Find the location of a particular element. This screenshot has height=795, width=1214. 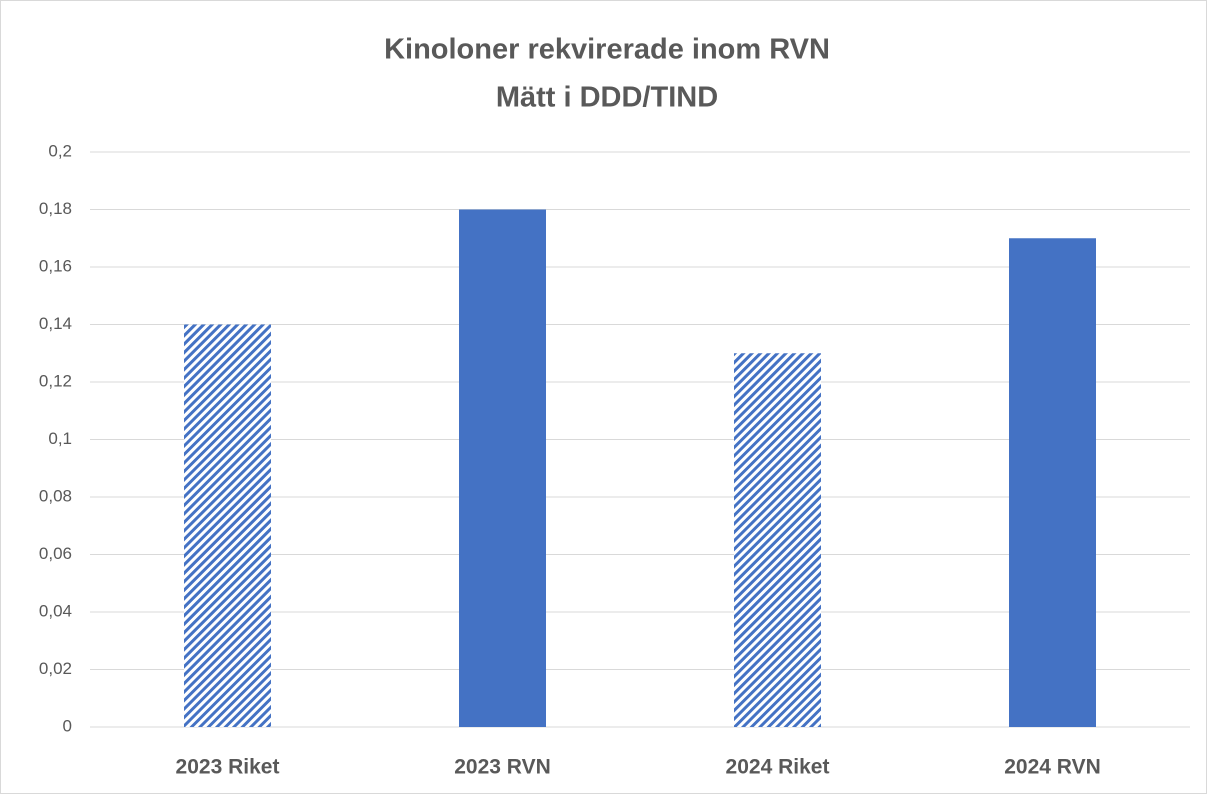

chart-subtitle: Mätt i DDD/TIND is located at coordinates (607, 98).